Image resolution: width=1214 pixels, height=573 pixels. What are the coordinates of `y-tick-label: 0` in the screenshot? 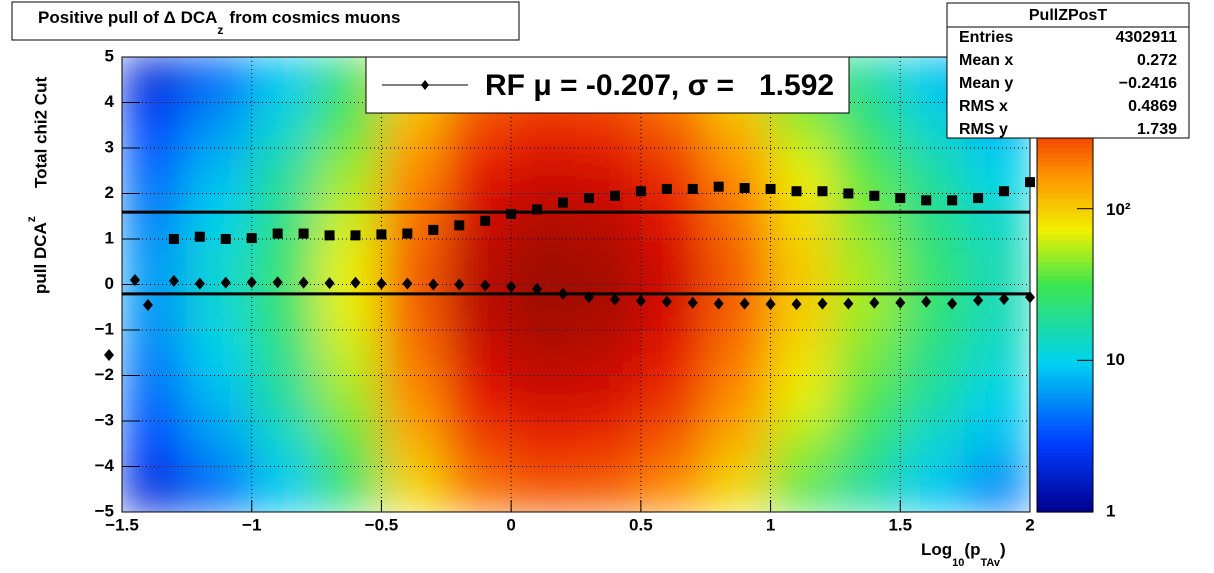 It's located at (109, 283).